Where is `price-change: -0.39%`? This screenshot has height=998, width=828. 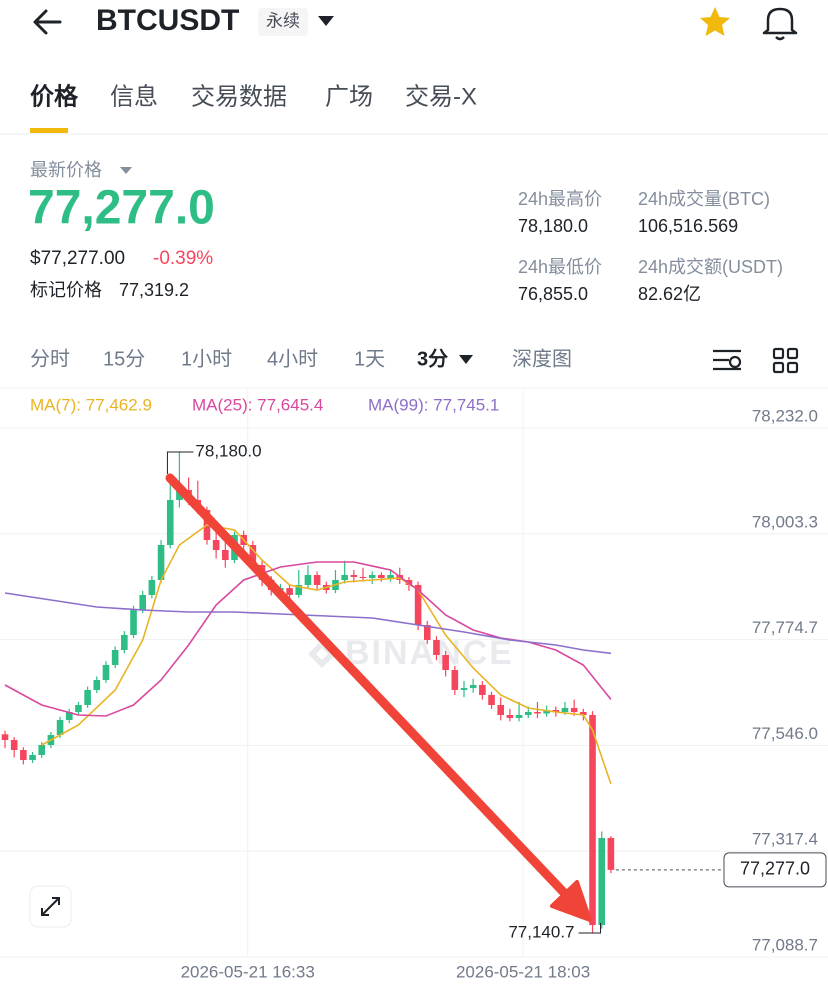 price-change: -0.39% is located at coordinates (183, 258).